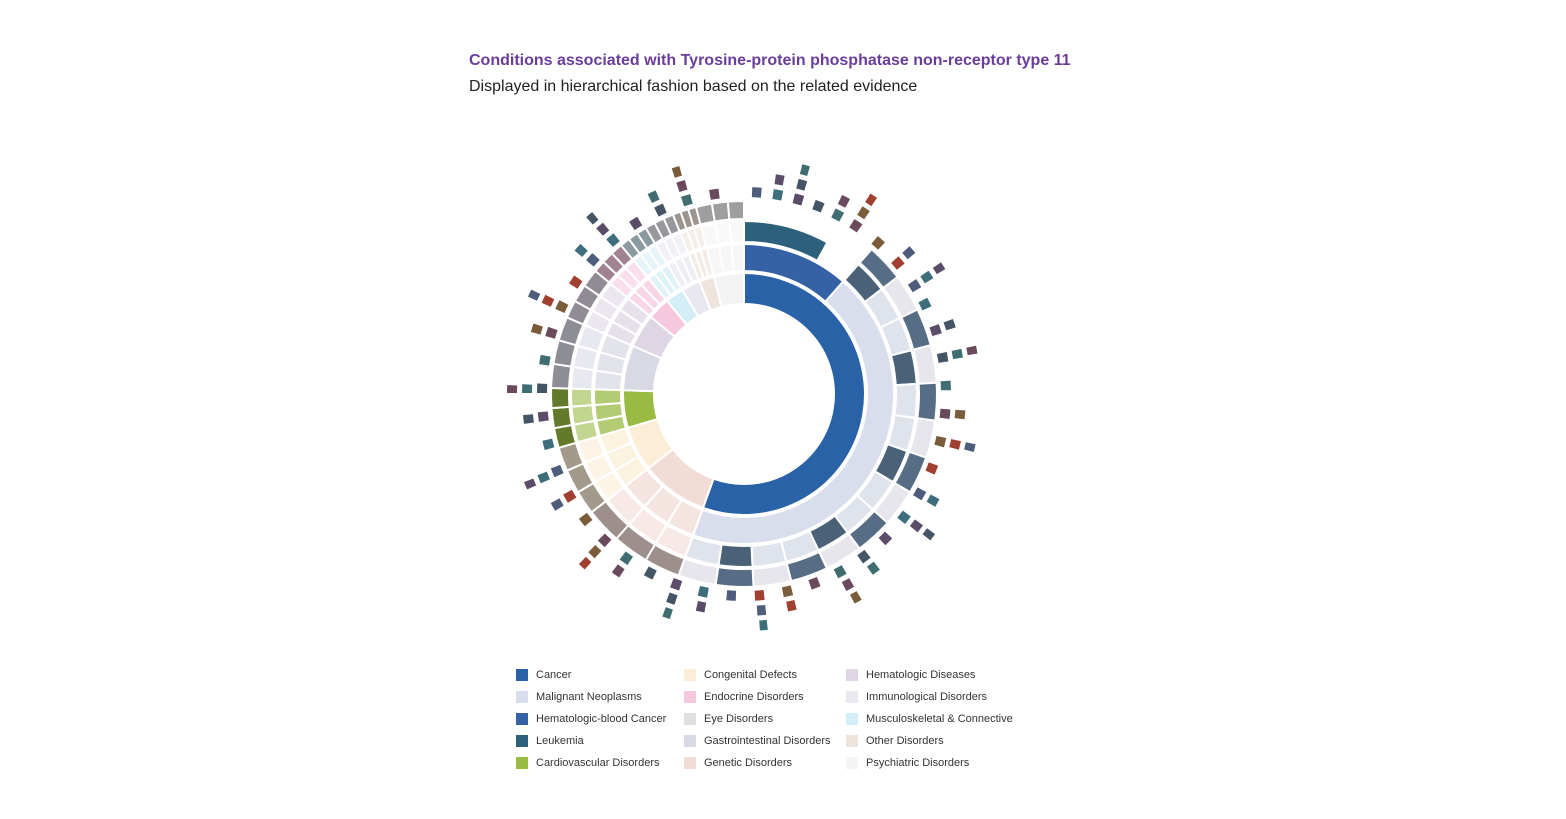  What do you see at coordinates (929, 697) in the screenshot?
I see `legend-item: Immunological Disorders` at bounding box center [929, 697].